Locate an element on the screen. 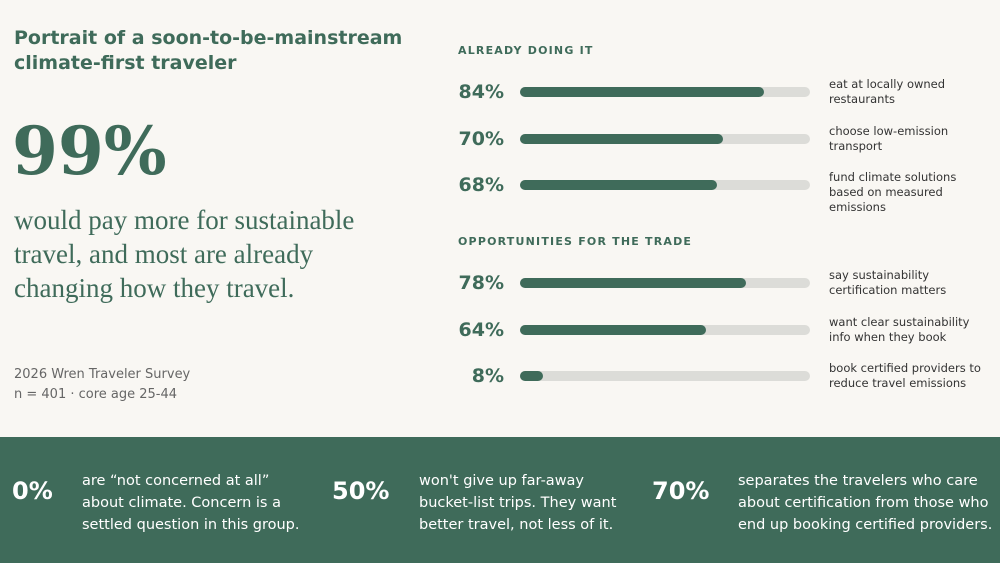 The width and height of the screenshot is (1000, 563). value-label: 78% is located at coordinates (481, 283).